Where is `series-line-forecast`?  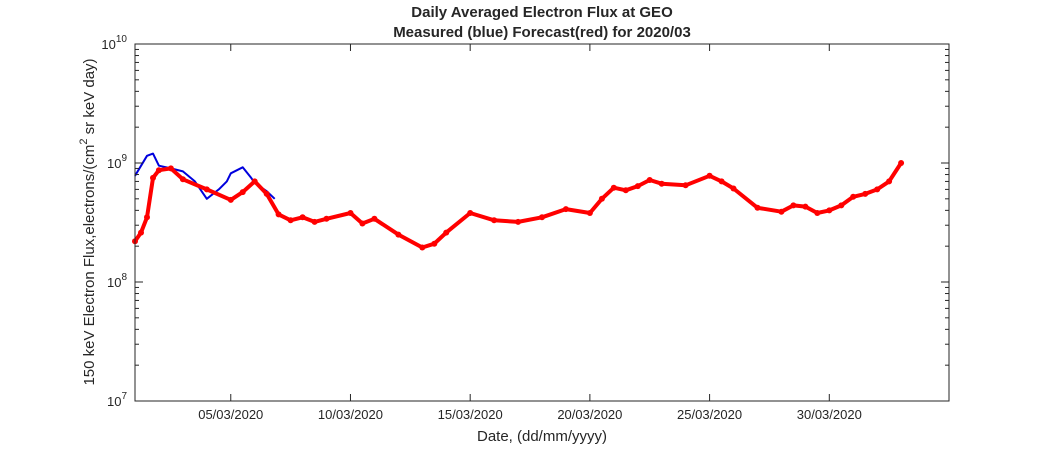
series-line-forecast is located at coordinates (518, 205).